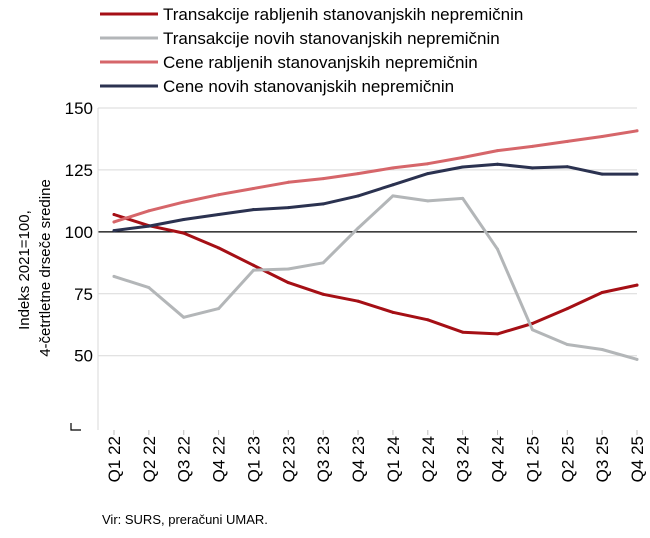  Describe the element at coordinates (253, 459) in the screenshot. I see `x-tick-label: Q1 23` at that location.